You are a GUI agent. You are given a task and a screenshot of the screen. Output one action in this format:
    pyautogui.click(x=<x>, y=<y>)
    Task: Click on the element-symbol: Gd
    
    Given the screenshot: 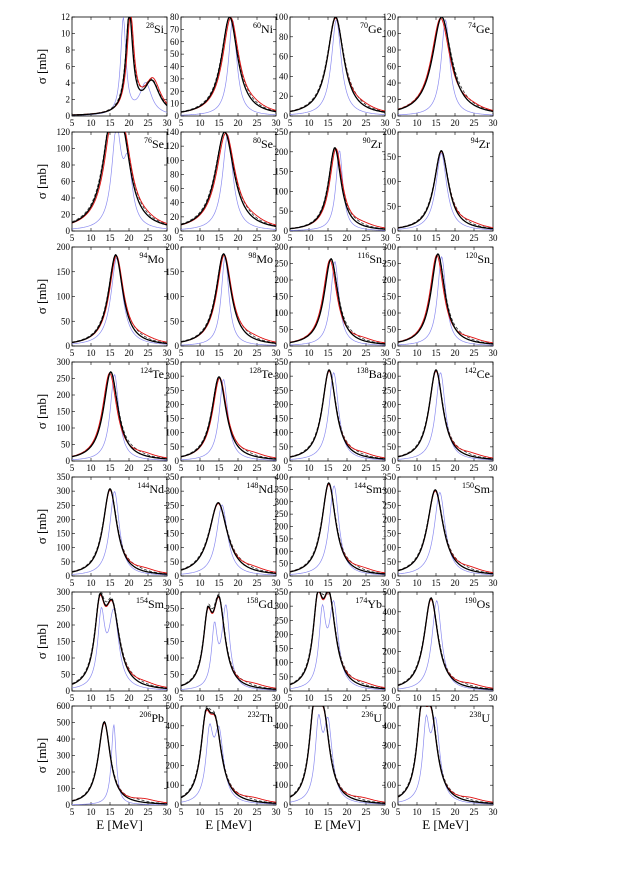 What is the action you would take?
    pyautogui.click(x=265, y=604)
    